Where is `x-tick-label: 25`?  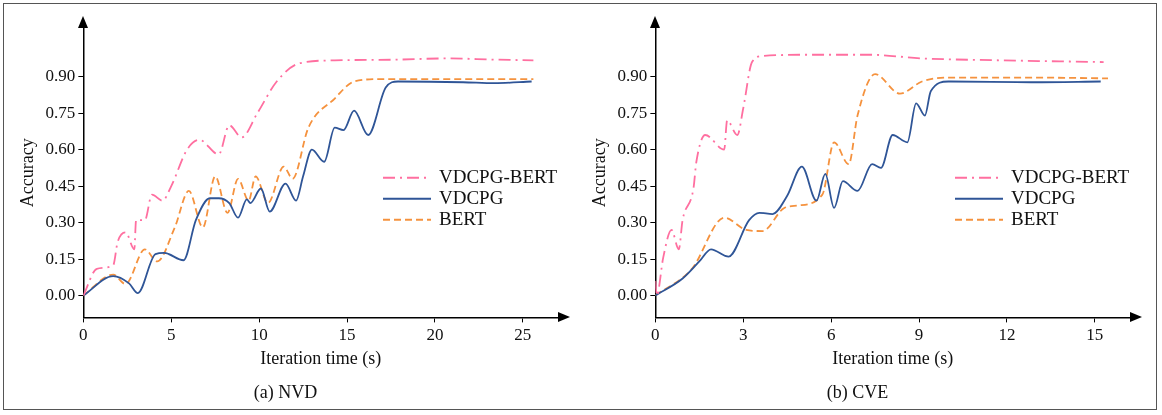
x-tick-label: 25 is located at coordinates (523, 335).